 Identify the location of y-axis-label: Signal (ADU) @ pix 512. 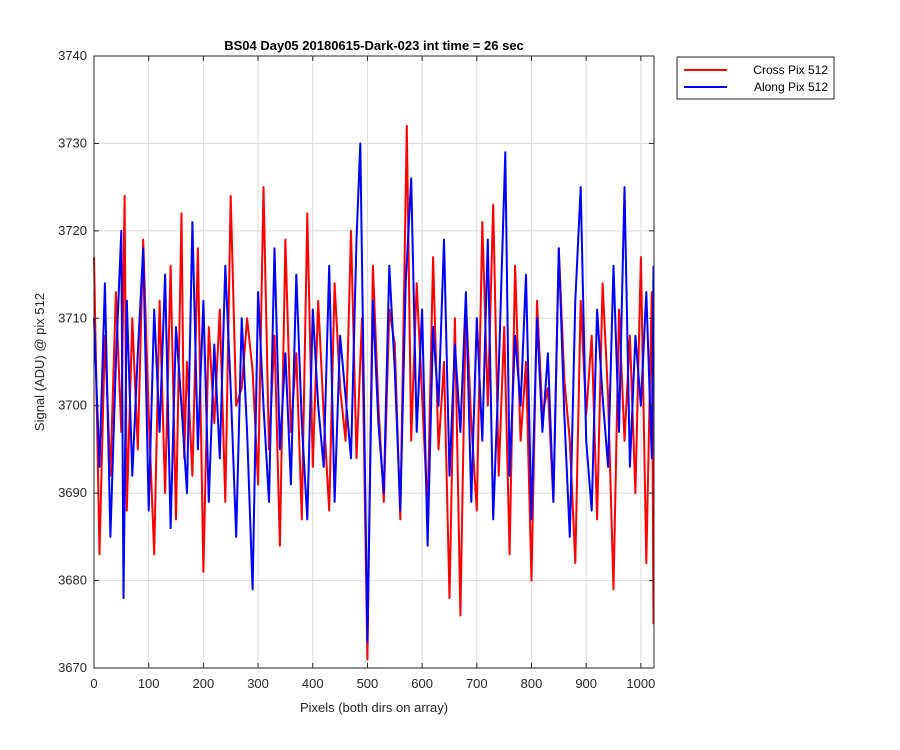
(39, 362).